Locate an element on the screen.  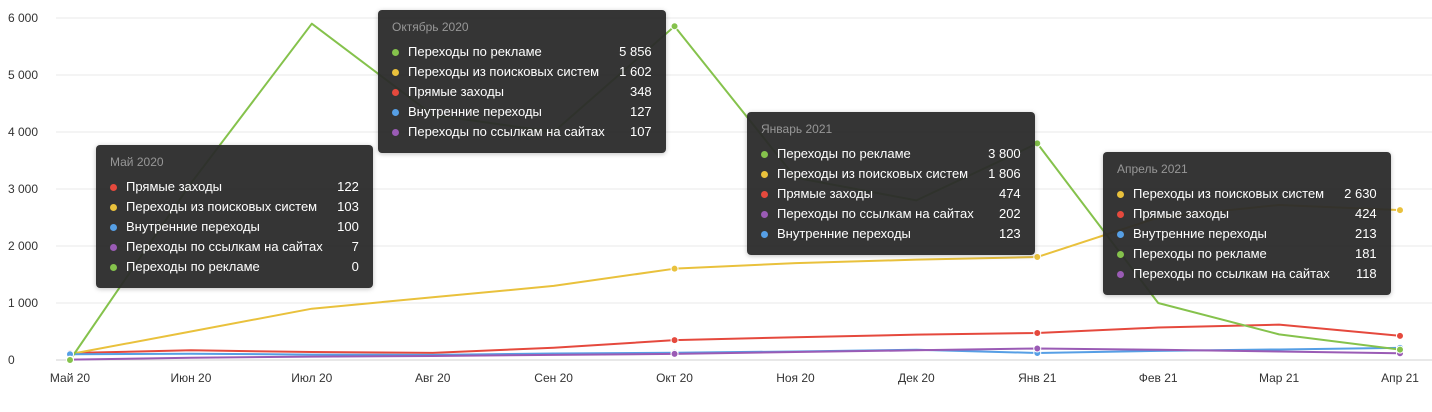
series-value: 107 is located at coordinates (640, 131).